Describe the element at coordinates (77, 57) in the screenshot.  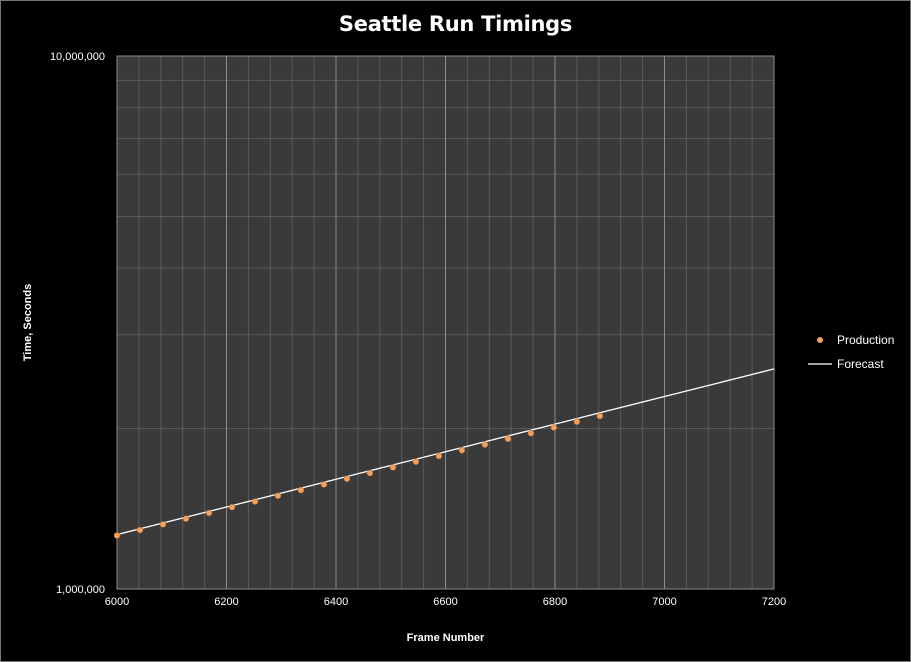
I see `y-tick-label: 10,000,000` at that location.